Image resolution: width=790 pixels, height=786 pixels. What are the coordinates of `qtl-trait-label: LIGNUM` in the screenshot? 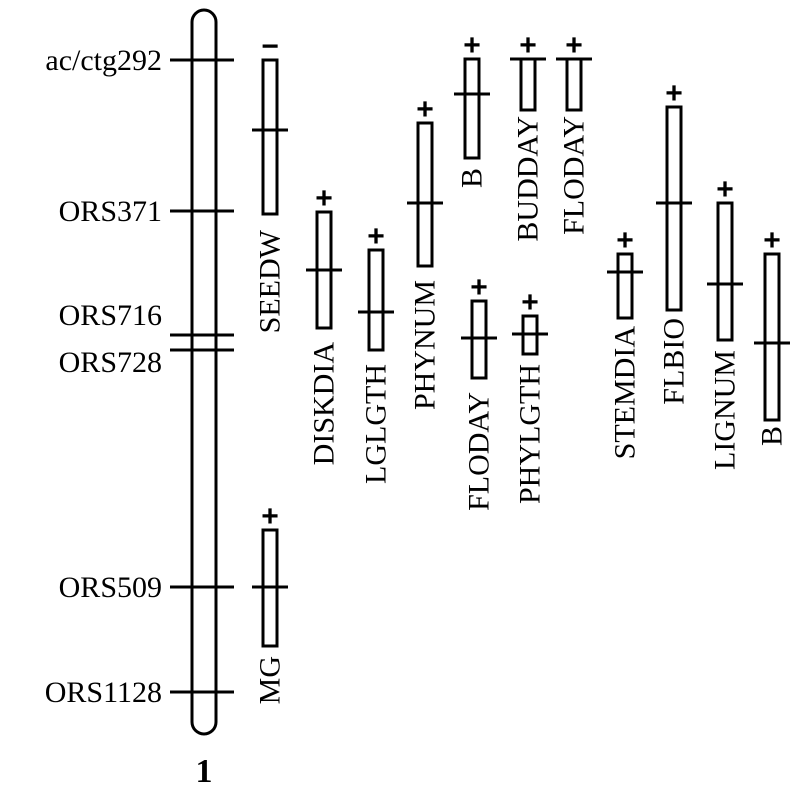 It's located at (725, 410).